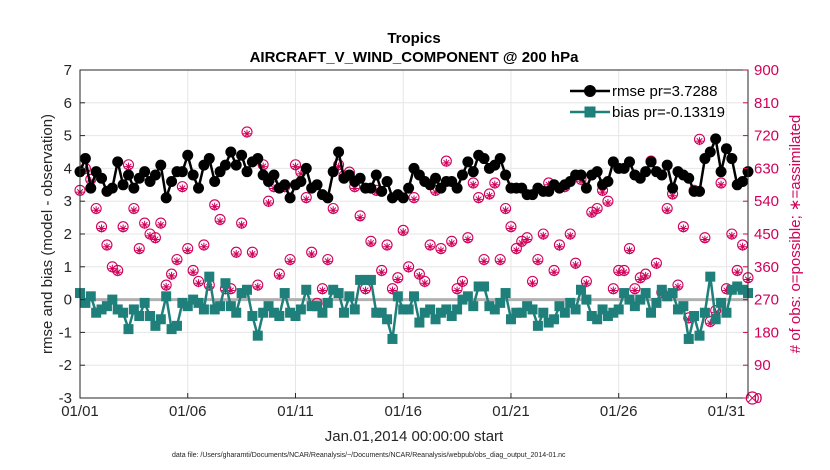 The width and height of the screenshot is (830, 470). Describe the element at coordinates (68, 267) in the screenshot. I see `y-tick-label: 1` at that location.